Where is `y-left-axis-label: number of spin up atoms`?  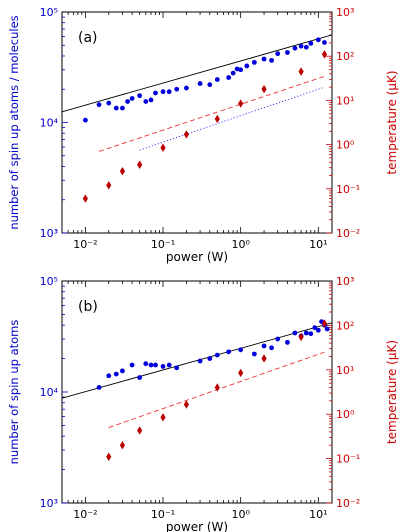 y-left-axis-label: number of spin up atoms is located at coordinates (14, 392).